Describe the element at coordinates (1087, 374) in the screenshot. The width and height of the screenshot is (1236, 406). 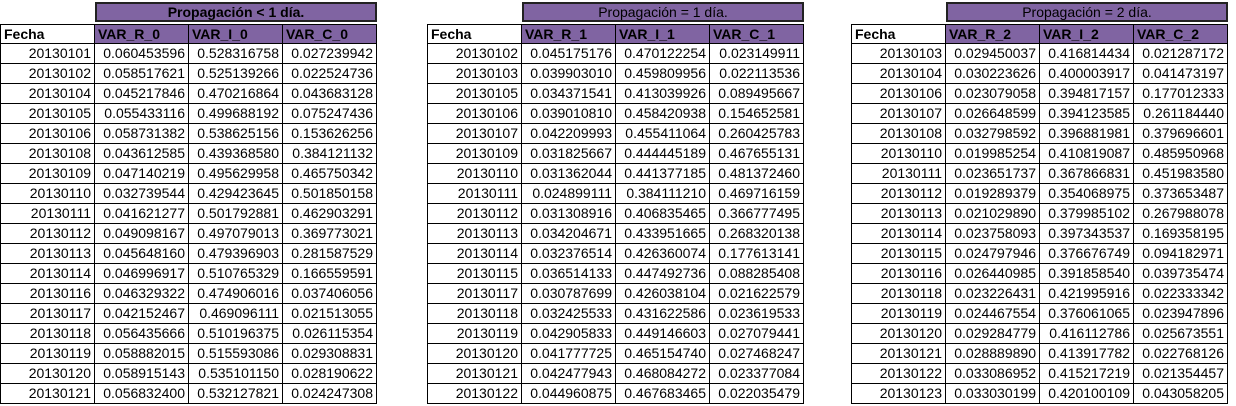
I see `value-cell: 0.415217219` at that location.